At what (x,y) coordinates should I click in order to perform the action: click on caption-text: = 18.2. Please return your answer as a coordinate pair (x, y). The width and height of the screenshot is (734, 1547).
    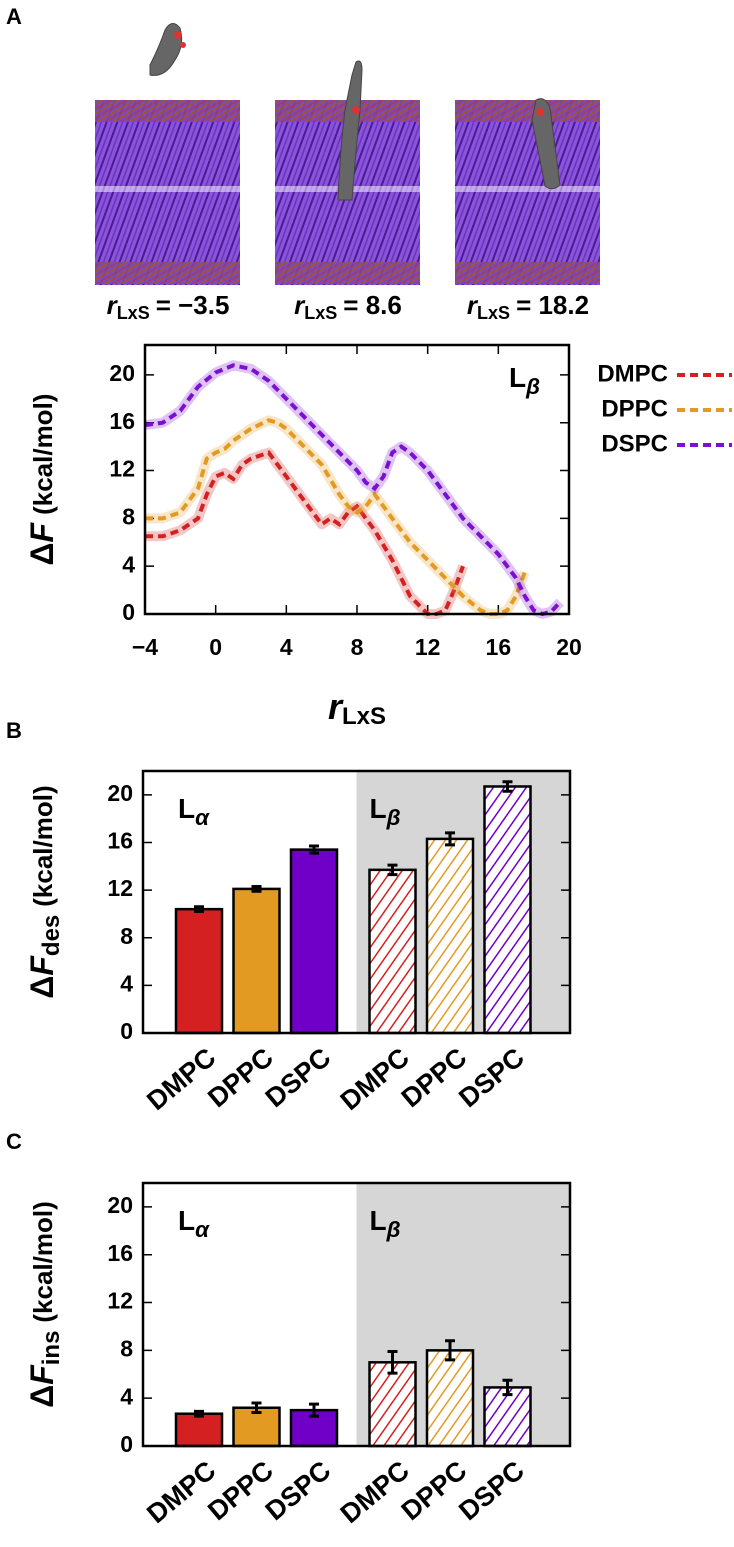
    Looking at the image, I should click on (552, 305).